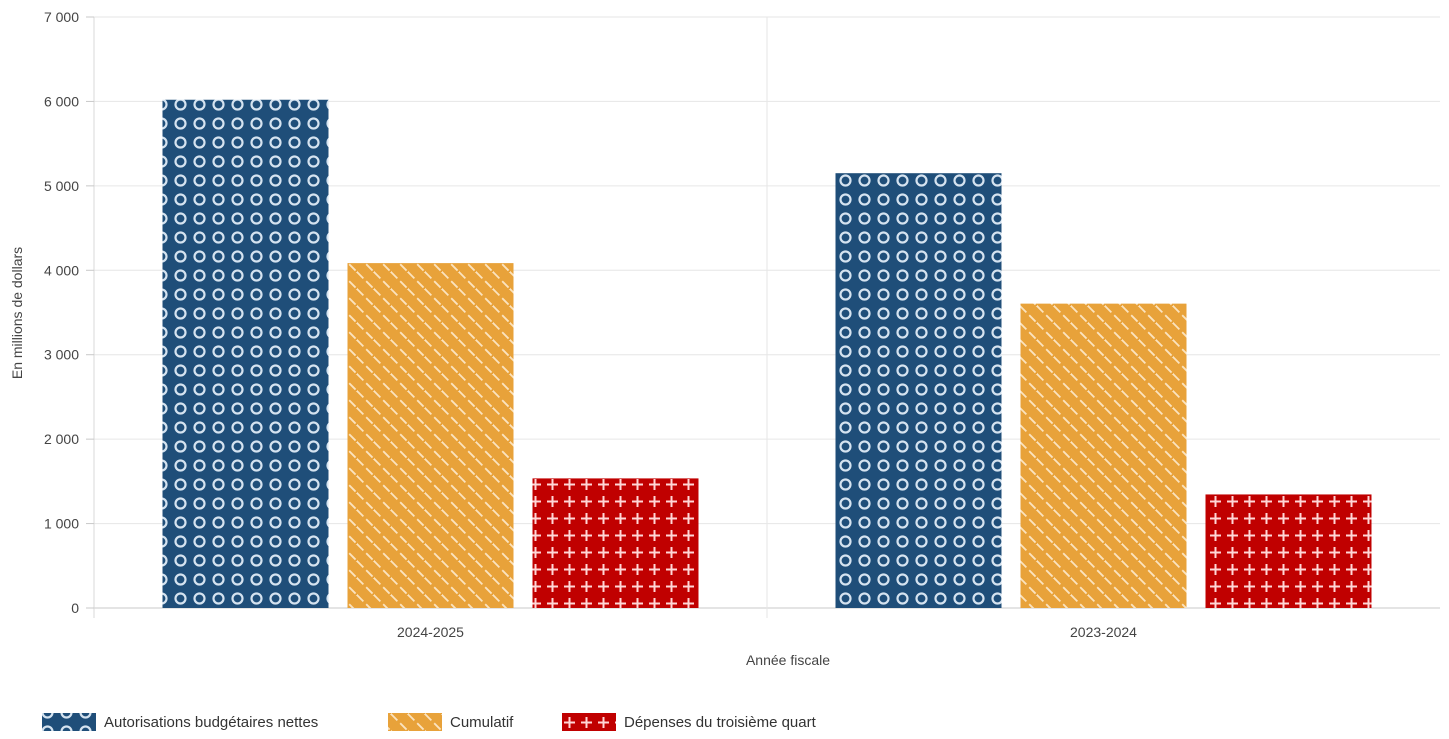 This screenshot has width=1449, height=739. I want to click on y-tick-label: 5 000, so click(61, 186).